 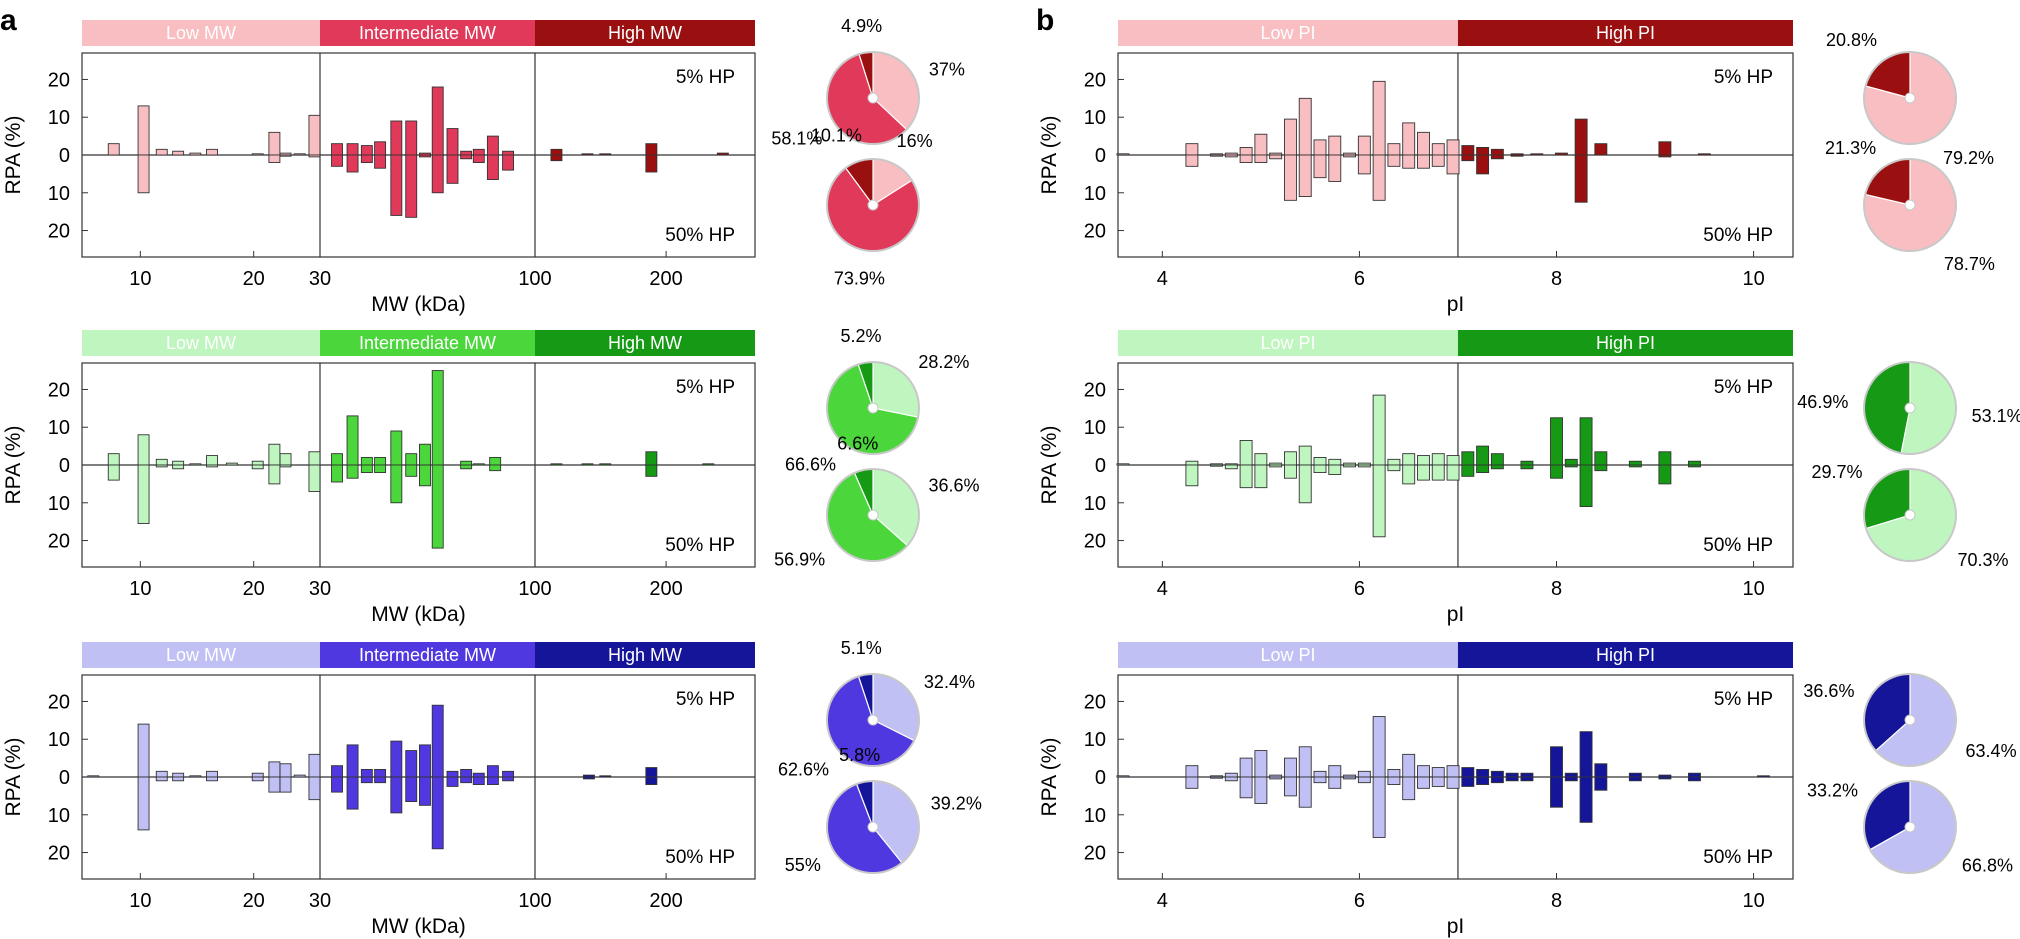 I want to click on pie-center-dot, so click(x=873, y=827).